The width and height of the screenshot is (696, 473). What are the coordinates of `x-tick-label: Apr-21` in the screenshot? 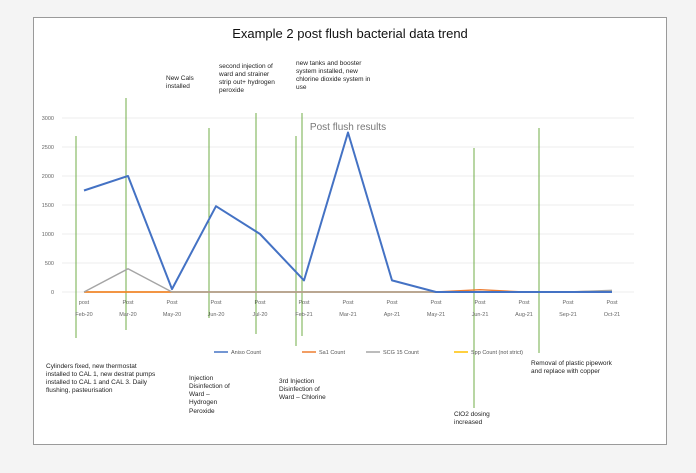 It's located at (392, 315).